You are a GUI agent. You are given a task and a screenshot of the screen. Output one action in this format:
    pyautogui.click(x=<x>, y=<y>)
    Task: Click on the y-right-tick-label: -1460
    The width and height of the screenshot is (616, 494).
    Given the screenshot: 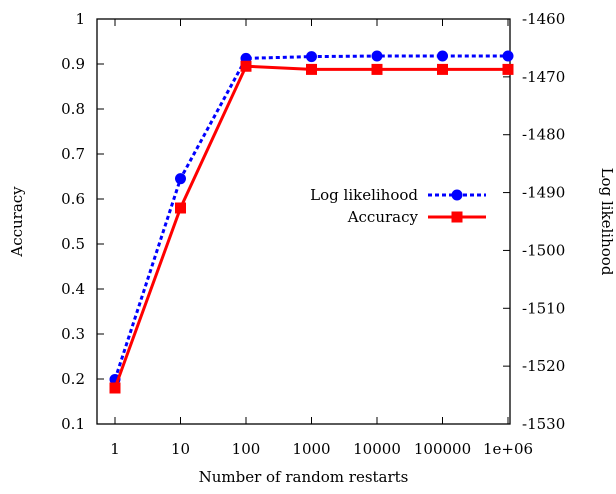 What is the action you would take?
    pyautogui.click(x=543, y=19)
    